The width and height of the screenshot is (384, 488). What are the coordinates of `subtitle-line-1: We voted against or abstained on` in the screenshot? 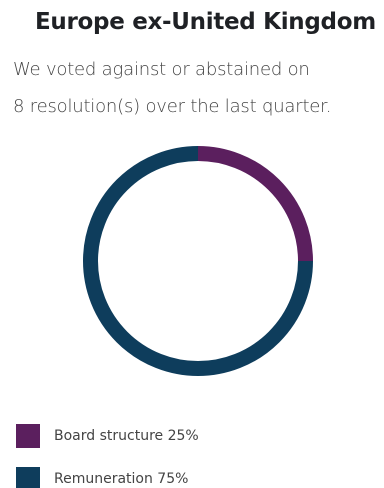 It's located at (161, 69).